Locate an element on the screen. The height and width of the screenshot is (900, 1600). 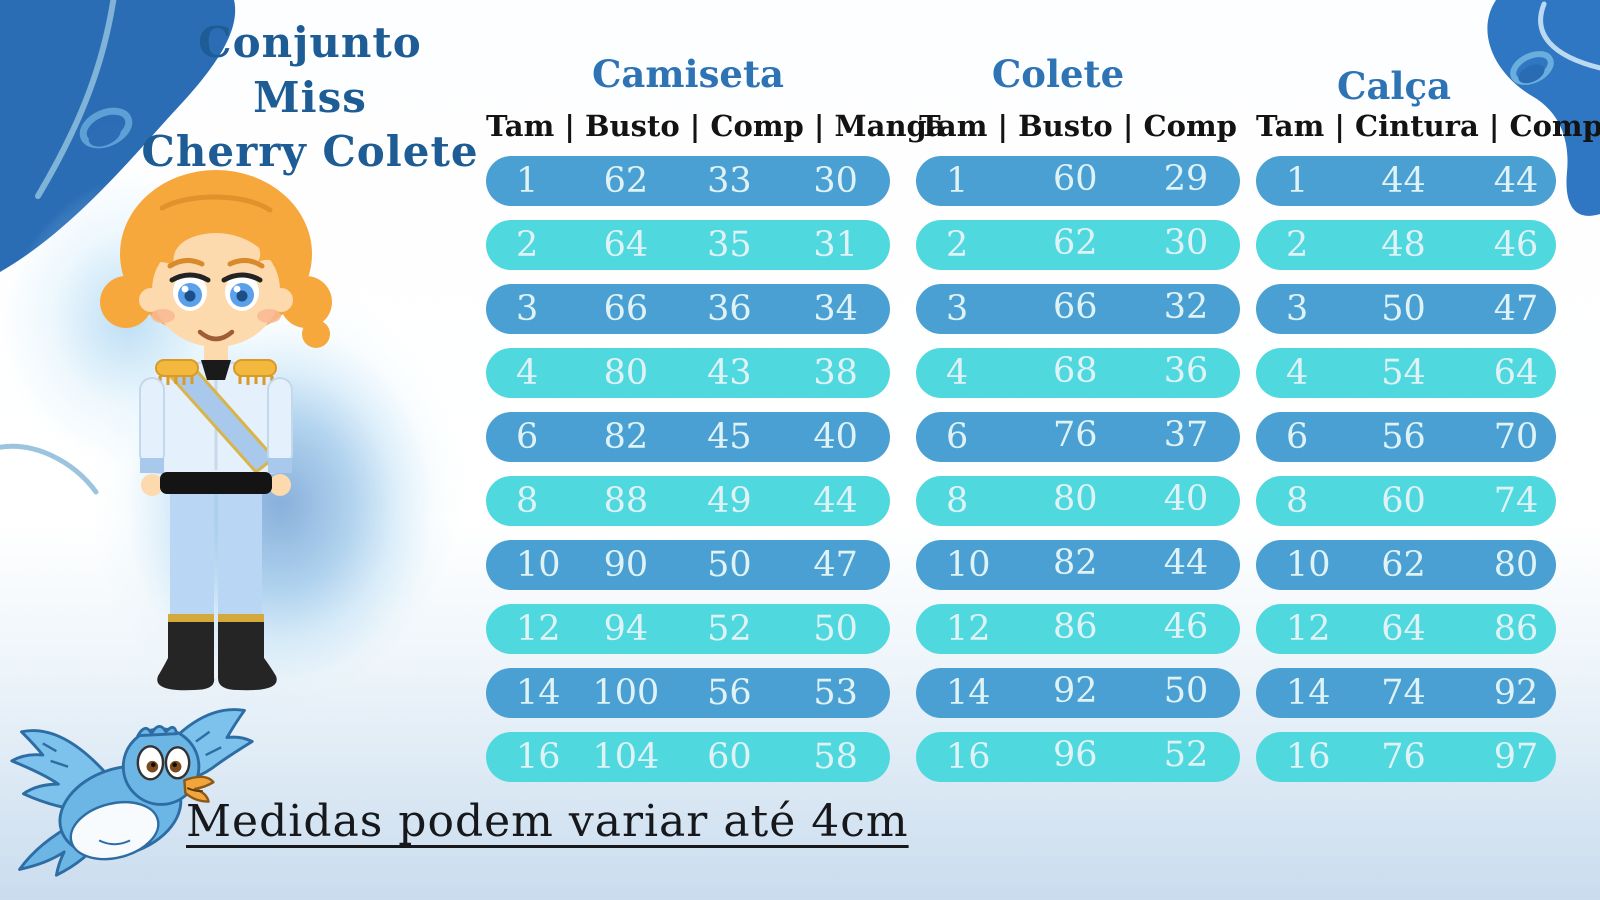
size-cell: 82 is located at coordinates (626, 437).